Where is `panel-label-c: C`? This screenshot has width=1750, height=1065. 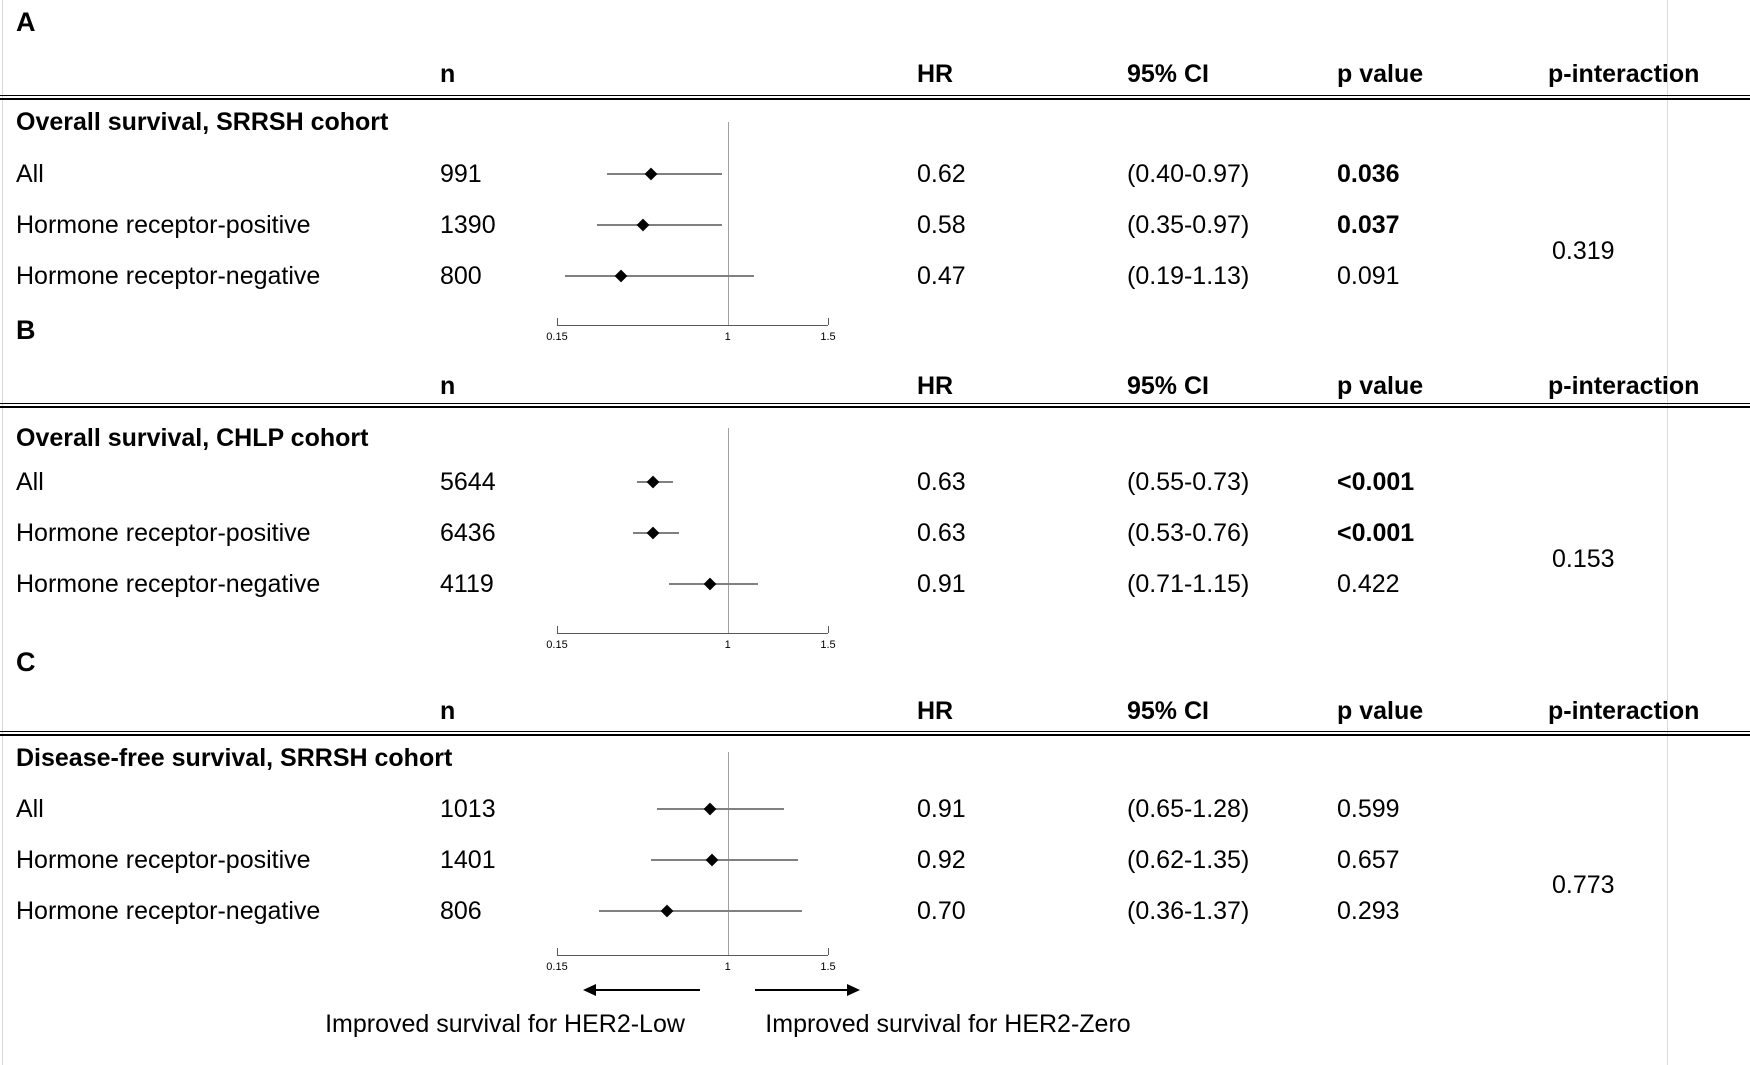 panel-label-c: C is located at coordinates (26, 662).